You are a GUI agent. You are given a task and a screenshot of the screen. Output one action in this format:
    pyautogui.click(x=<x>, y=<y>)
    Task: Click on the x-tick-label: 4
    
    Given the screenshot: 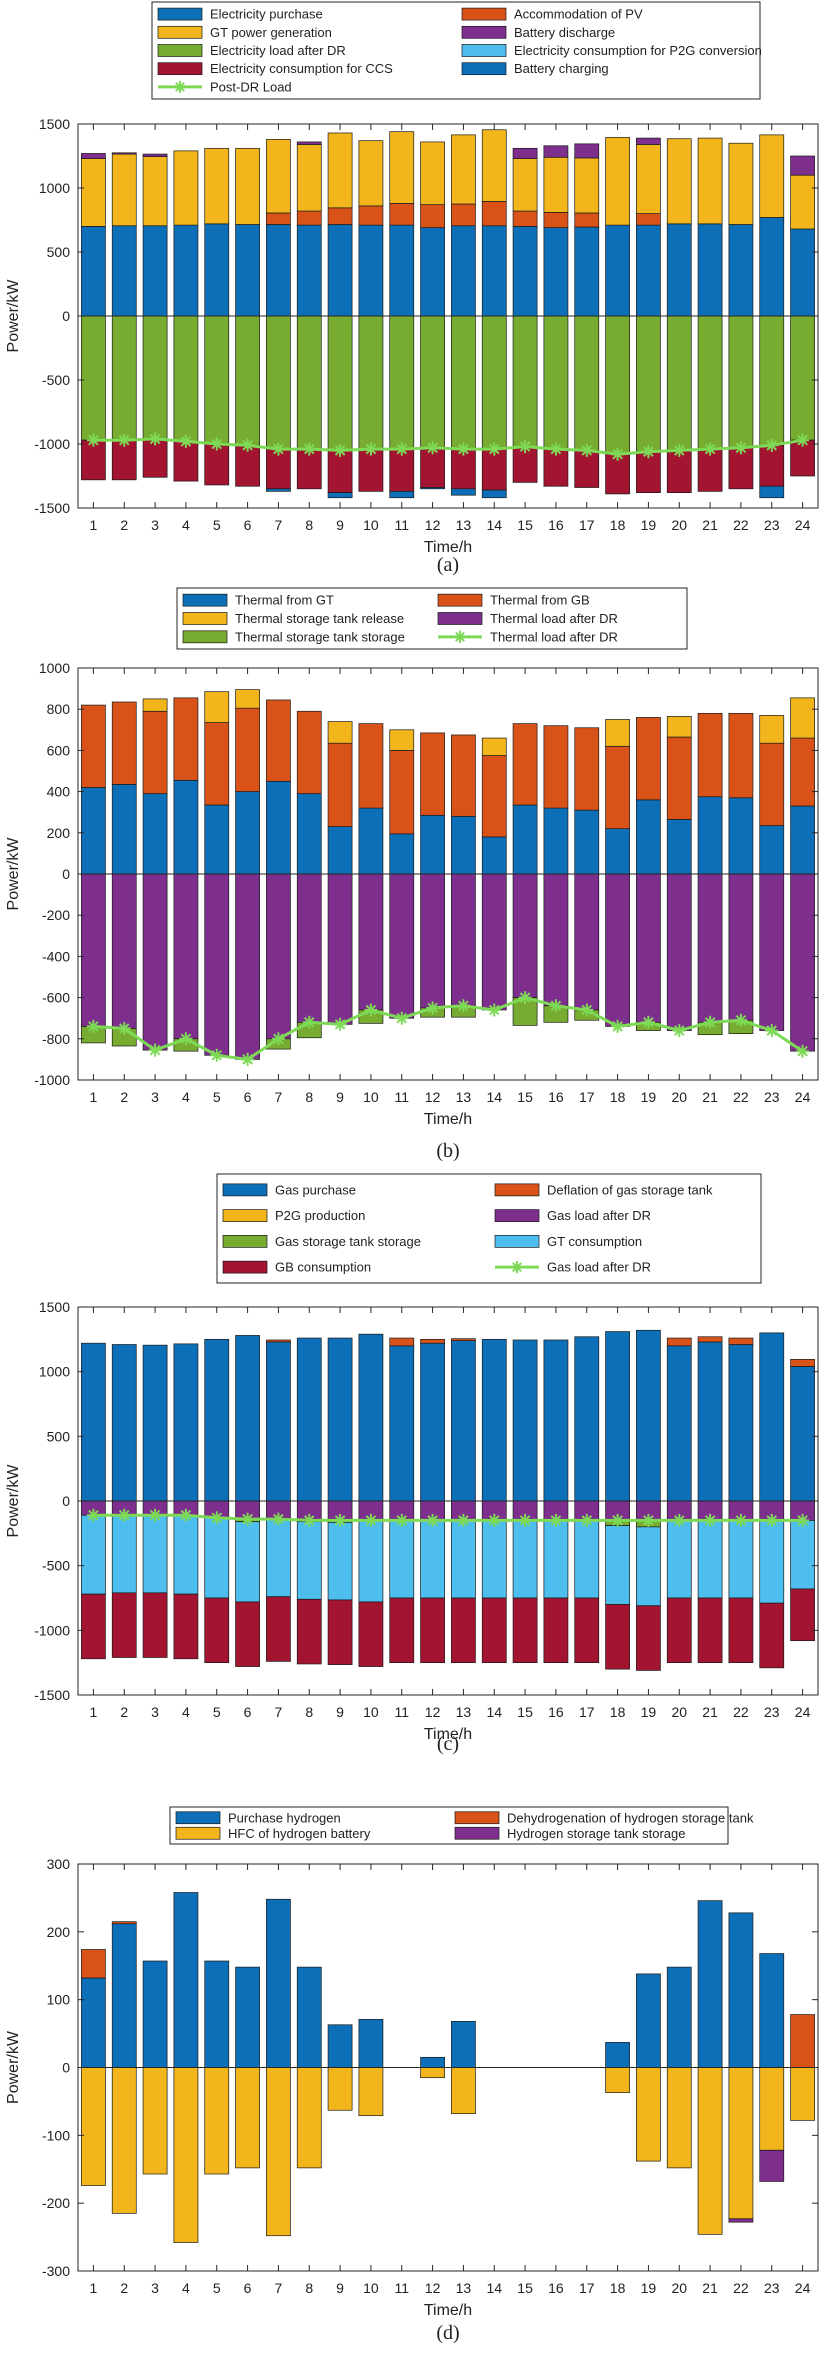 What is the action you would take?
    pyautogui.click(x=186, y=2288)
    